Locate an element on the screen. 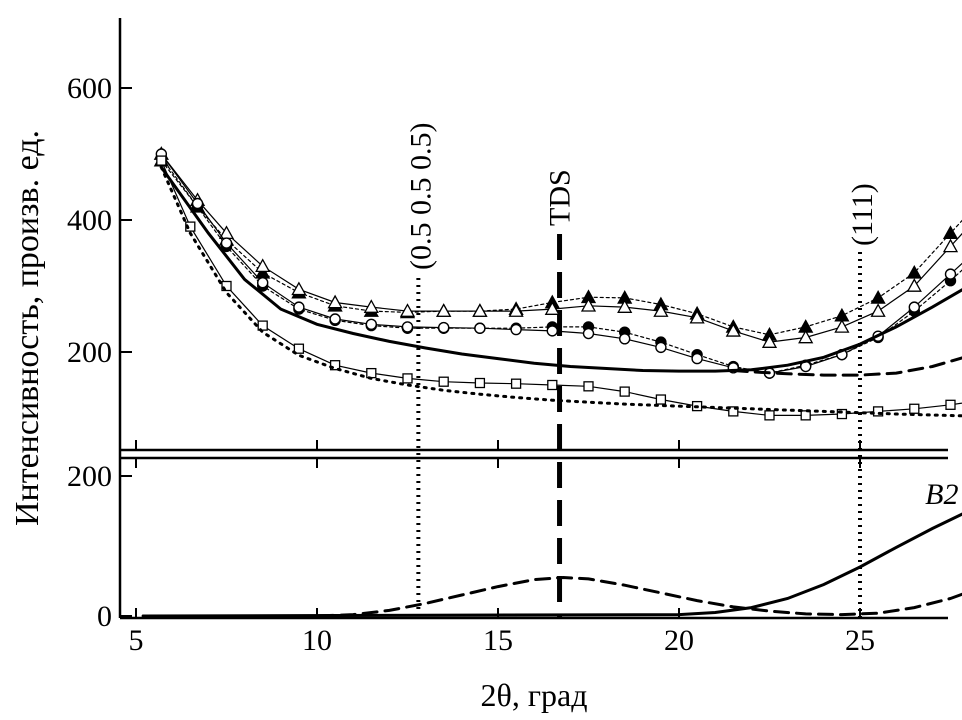  x-tick-label: 15 is located at coordinates (498, 640).